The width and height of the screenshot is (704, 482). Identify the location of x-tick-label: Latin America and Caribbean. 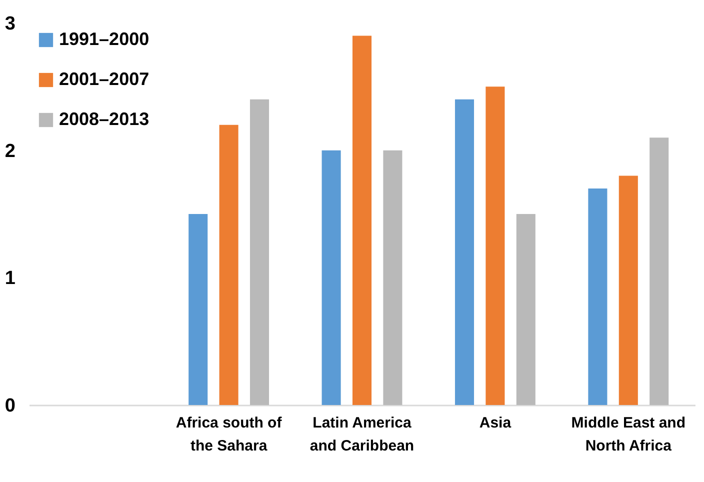
(362, 434).